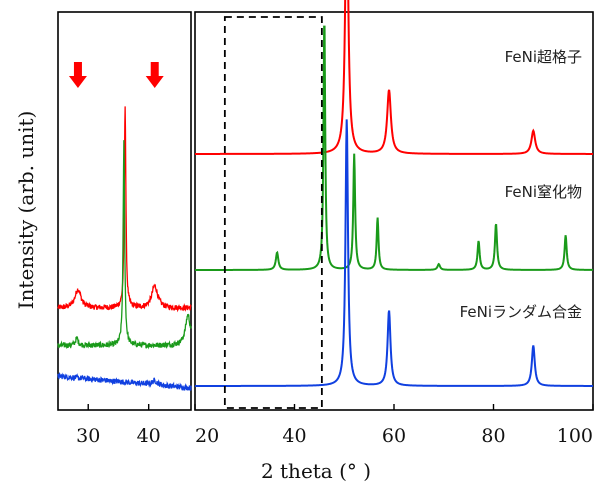 The height and width of the screenshot is (488, 615). I want to click on series-label-2: FeNiランダム合金, so click(521, 312).